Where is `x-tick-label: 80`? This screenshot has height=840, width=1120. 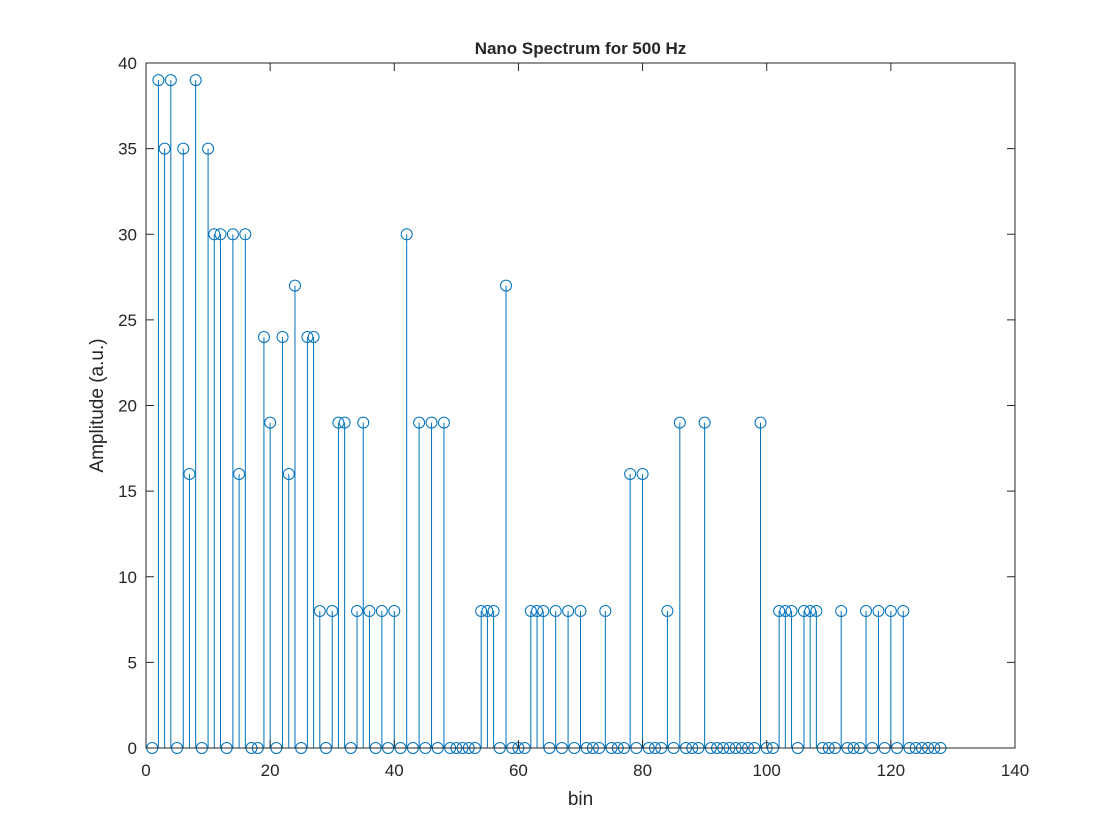
x-tick-label: 80 is located at coordinates (642, 770).